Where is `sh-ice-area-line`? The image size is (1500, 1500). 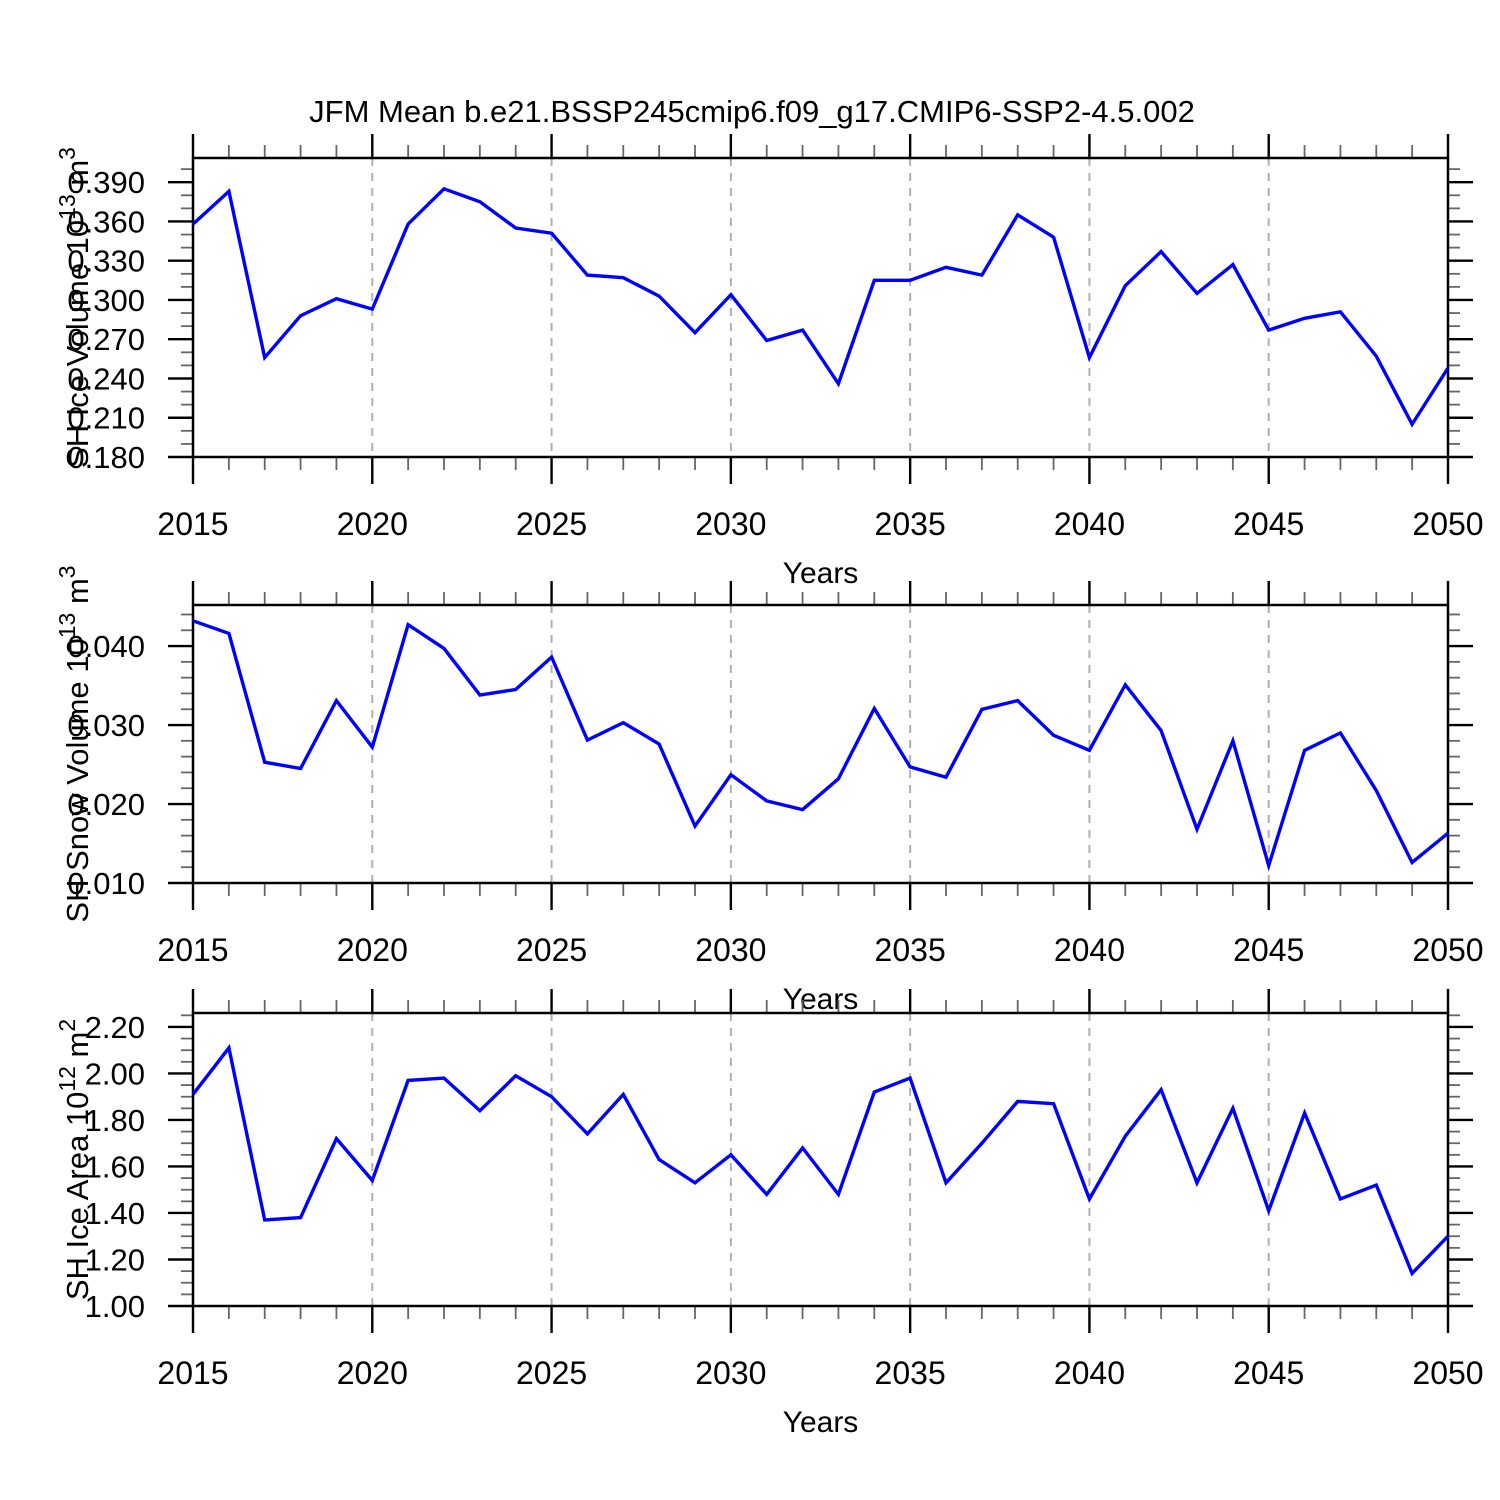 sh-ice-area-line is located at coordinates (820, 1160).